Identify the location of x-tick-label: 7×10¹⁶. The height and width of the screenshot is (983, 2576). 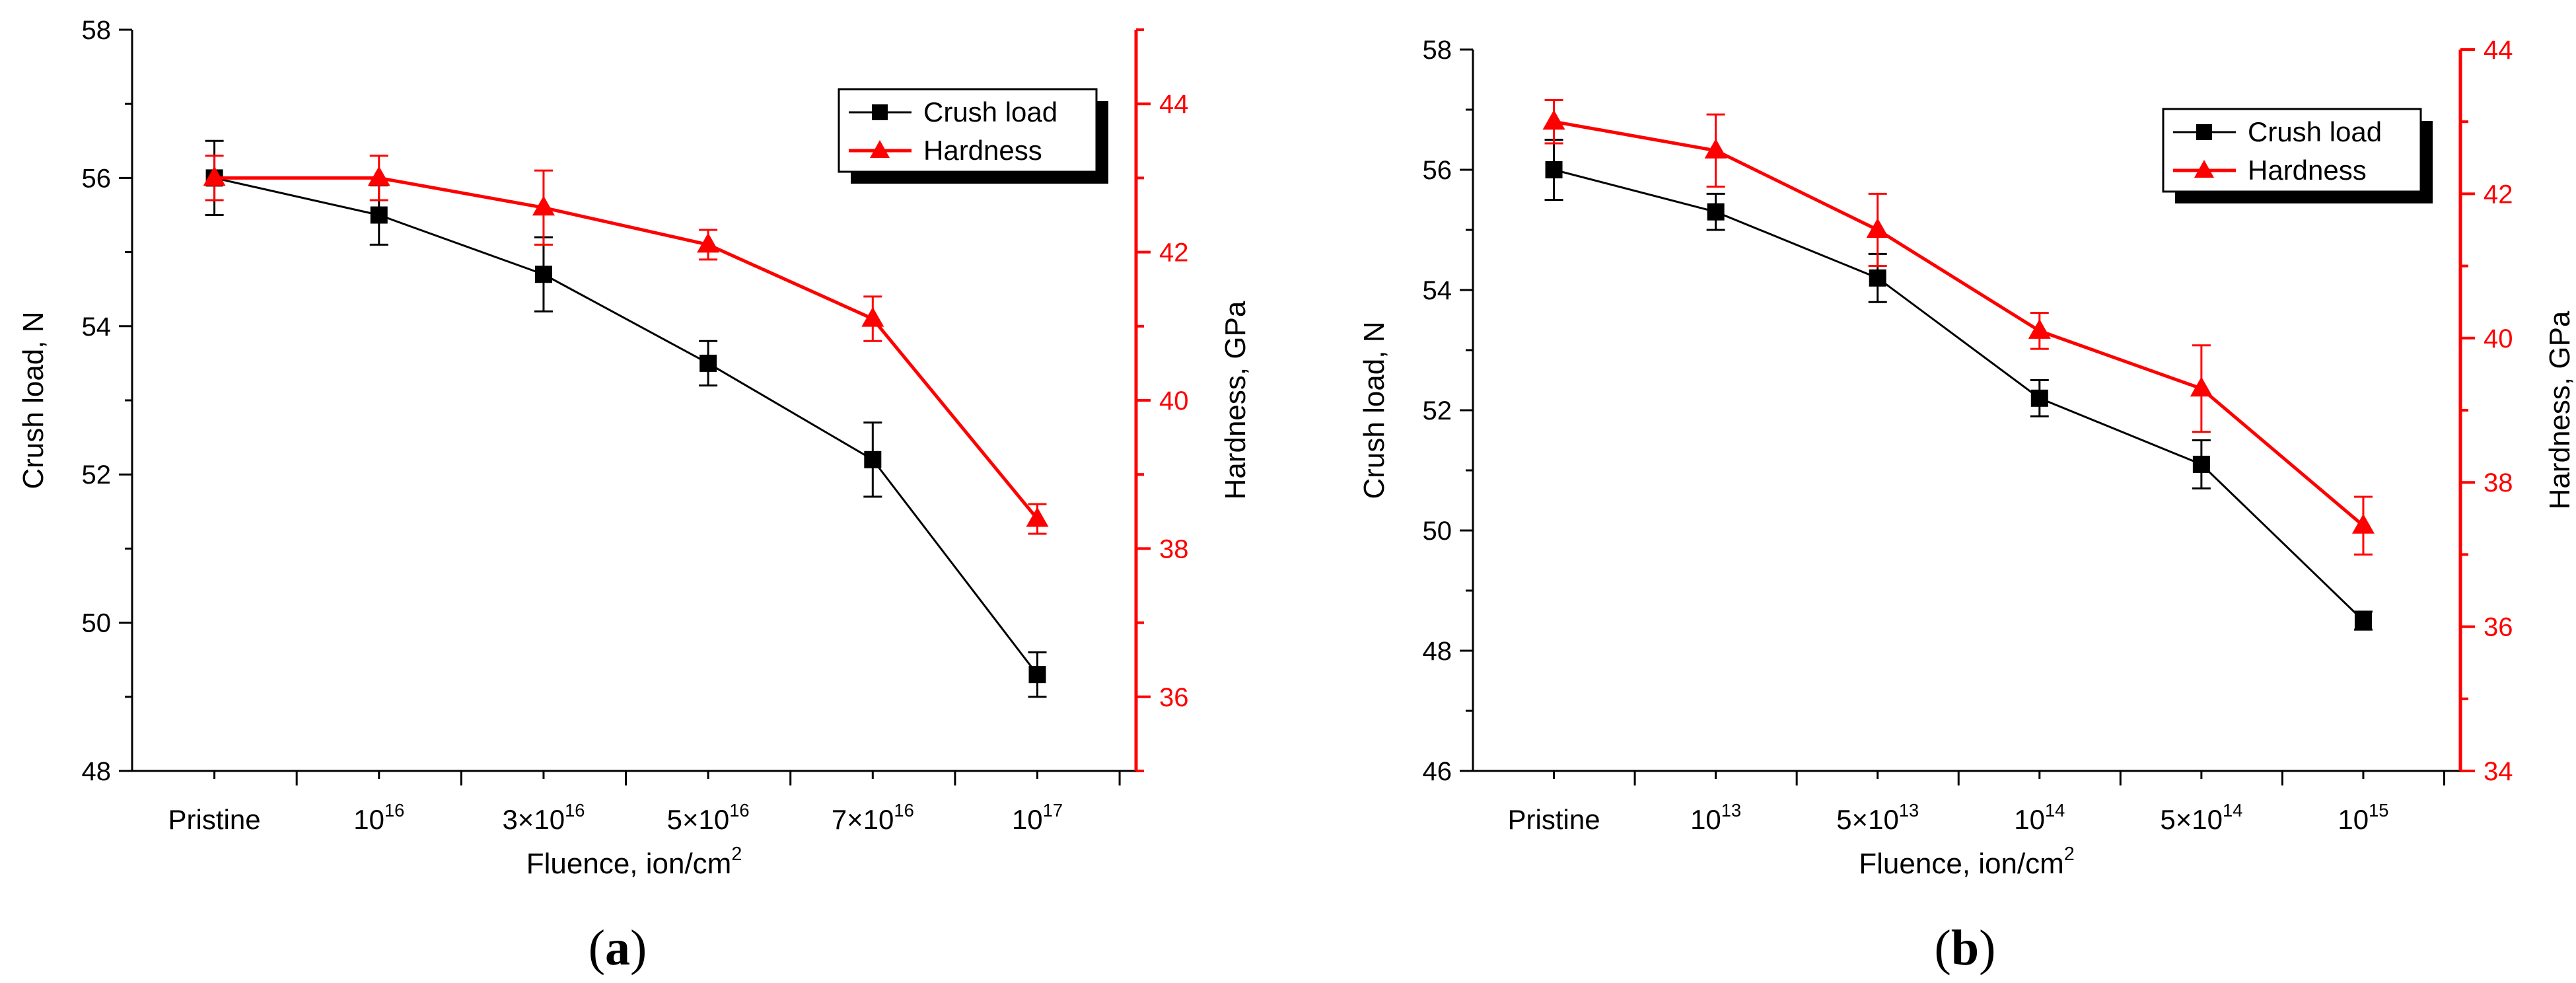
(873, 817).